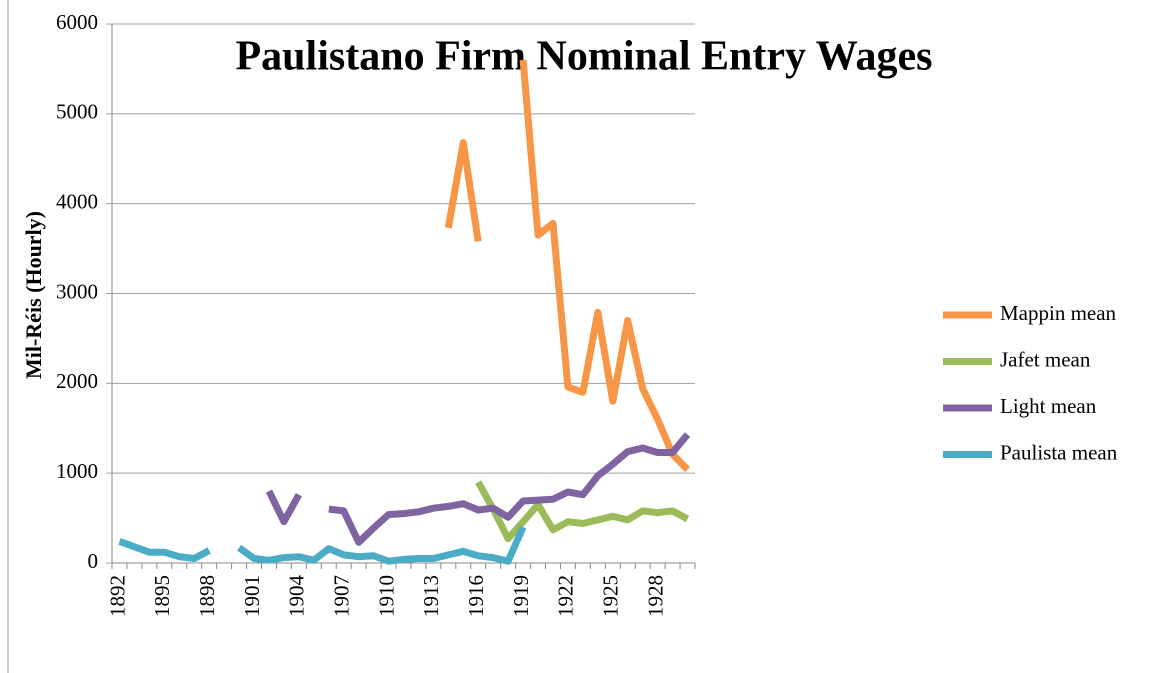 This screenshot has width=1150, height=673. Describe the element at coordinates (476, 596) in the screenshot. I see `x-tick-label: 1916` at that location.